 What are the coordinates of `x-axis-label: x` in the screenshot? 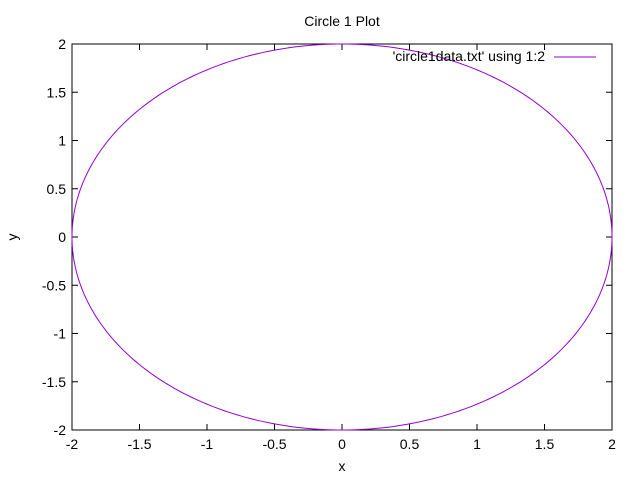 It's located at (342, 466).